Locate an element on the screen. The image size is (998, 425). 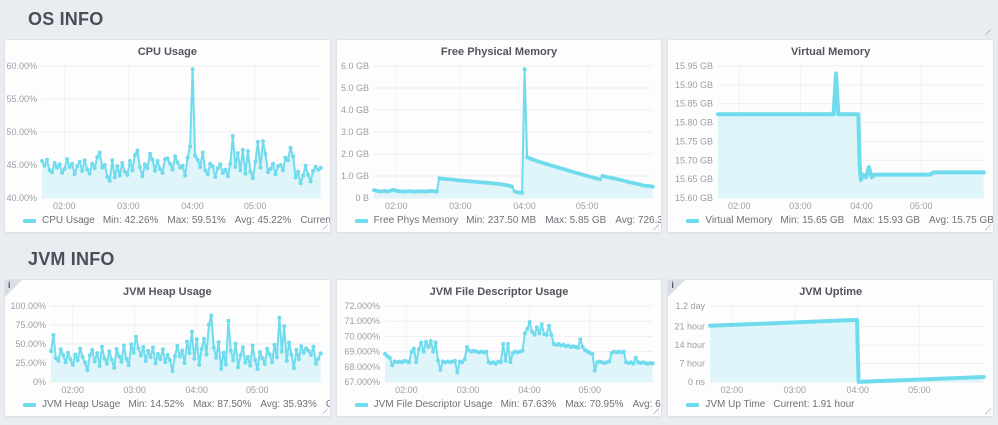
legend-series-name: Free Phys Memory is located at coordinates (416, 220).